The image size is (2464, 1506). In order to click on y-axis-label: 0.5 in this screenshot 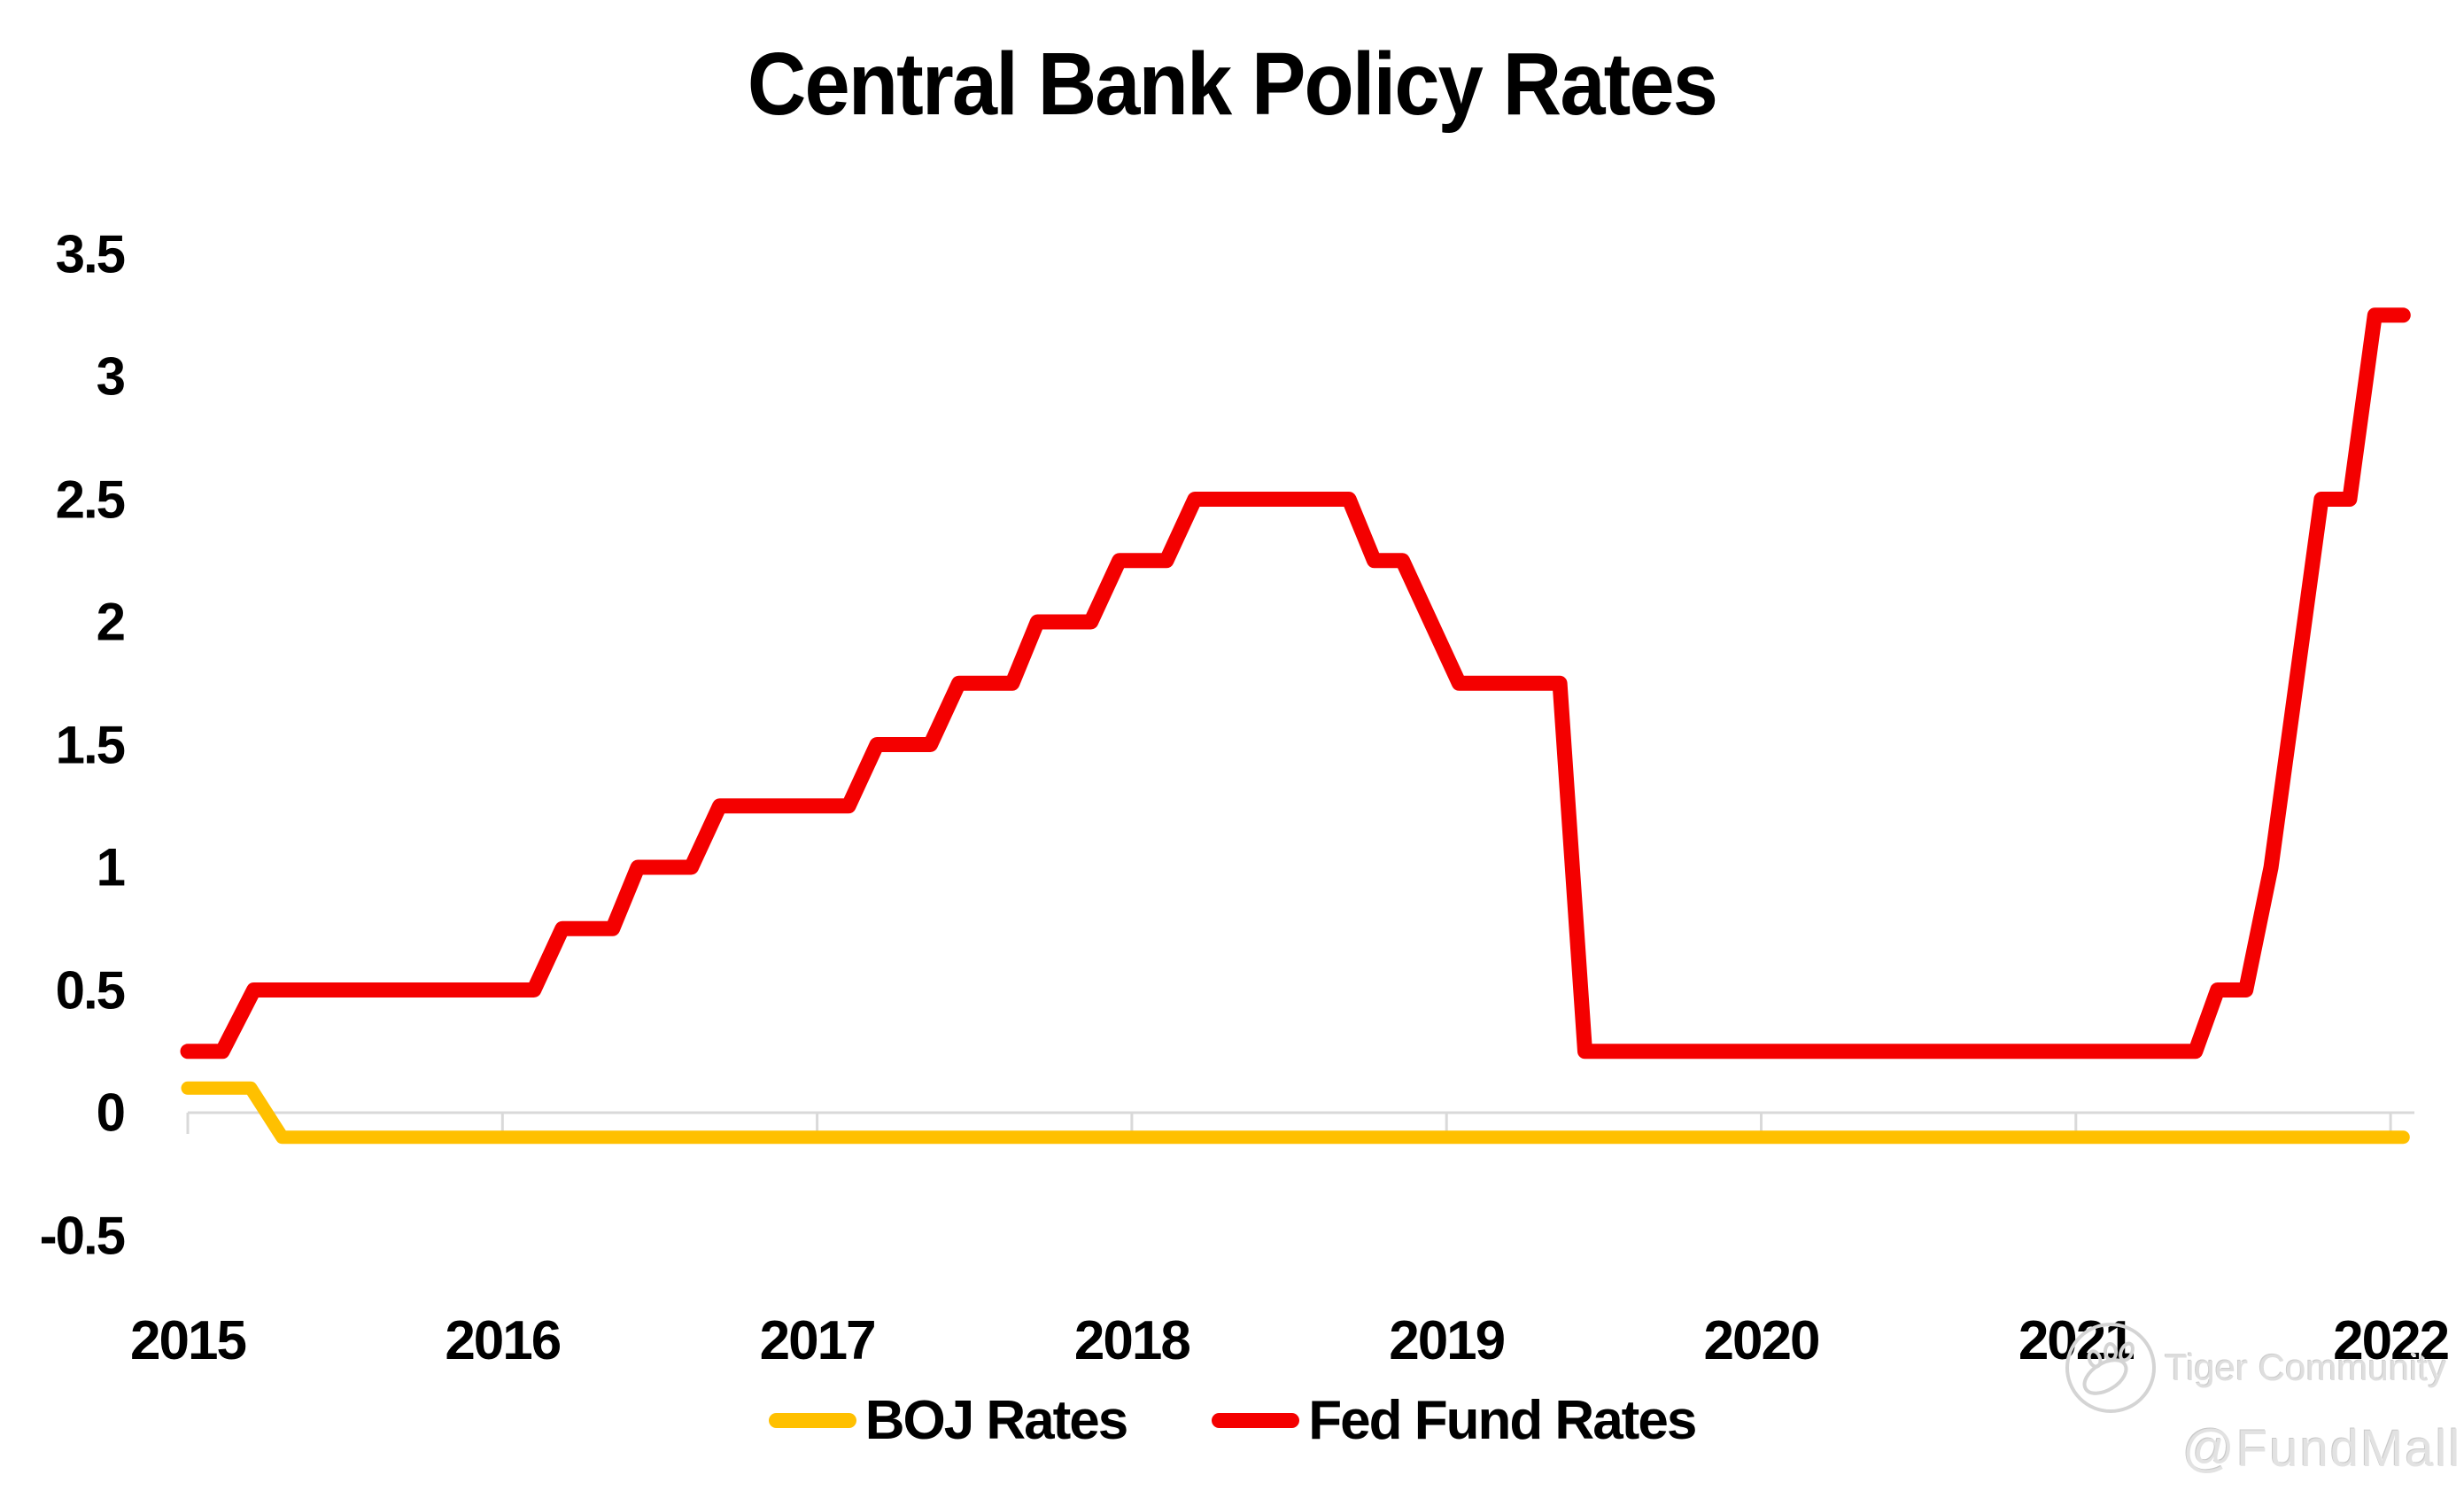, I will do `click(90, 990)`.